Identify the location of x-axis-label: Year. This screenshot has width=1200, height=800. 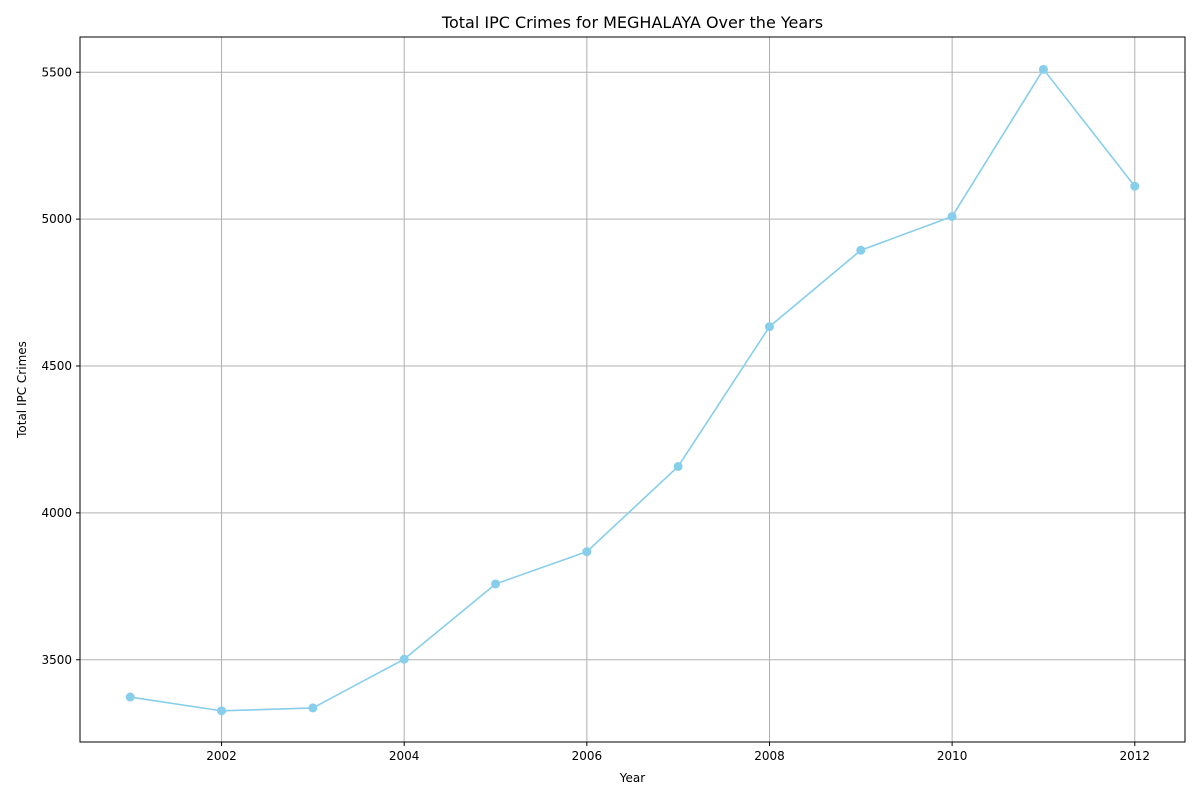
(632, 778).